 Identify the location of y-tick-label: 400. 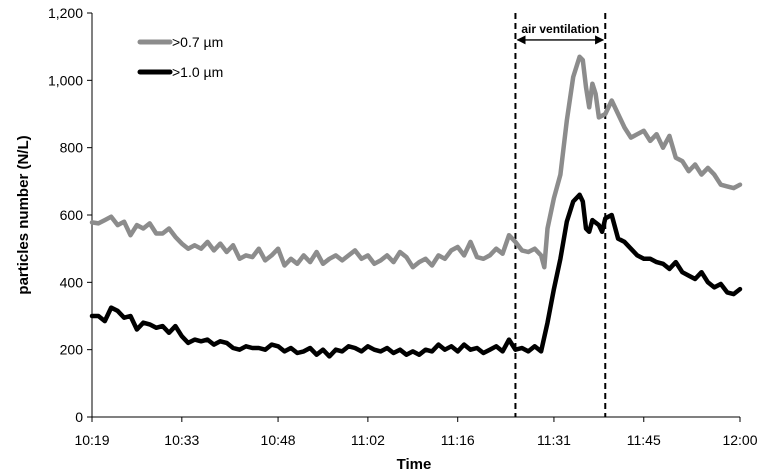
(72, 282).